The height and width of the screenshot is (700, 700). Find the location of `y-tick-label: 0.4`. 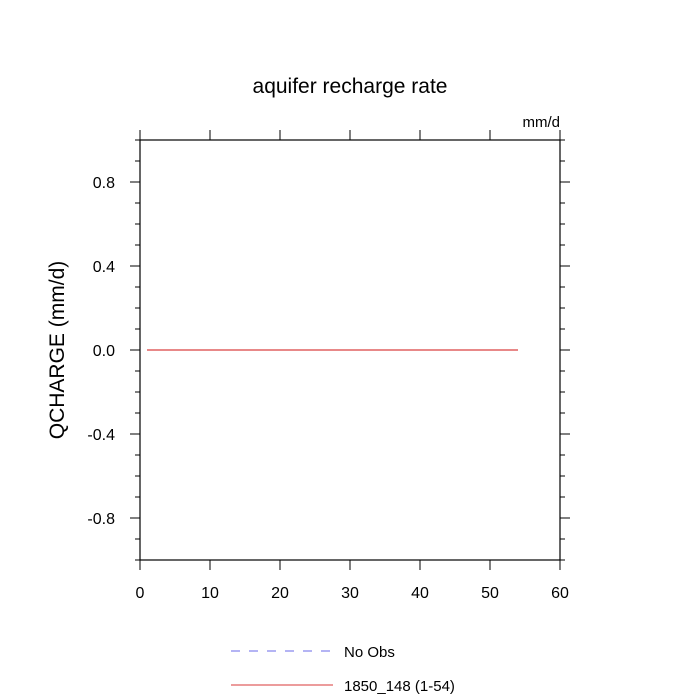

y-tick-label: 0.4 is located at coordinates (104, 267).